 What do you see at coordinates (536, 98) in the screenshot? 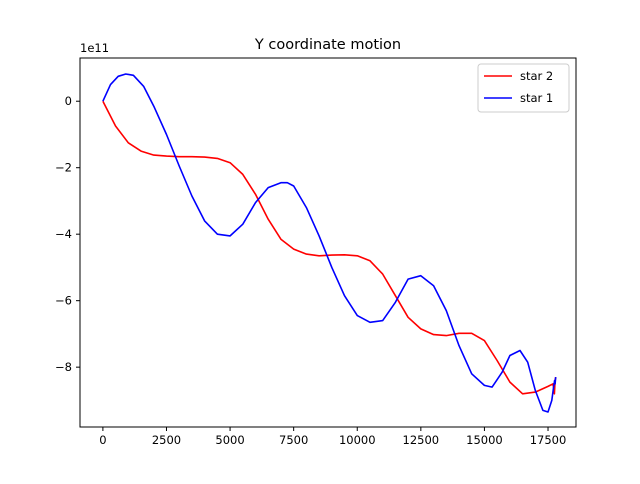
I see `legend-label: star 1` at bounding box center [536, 98].